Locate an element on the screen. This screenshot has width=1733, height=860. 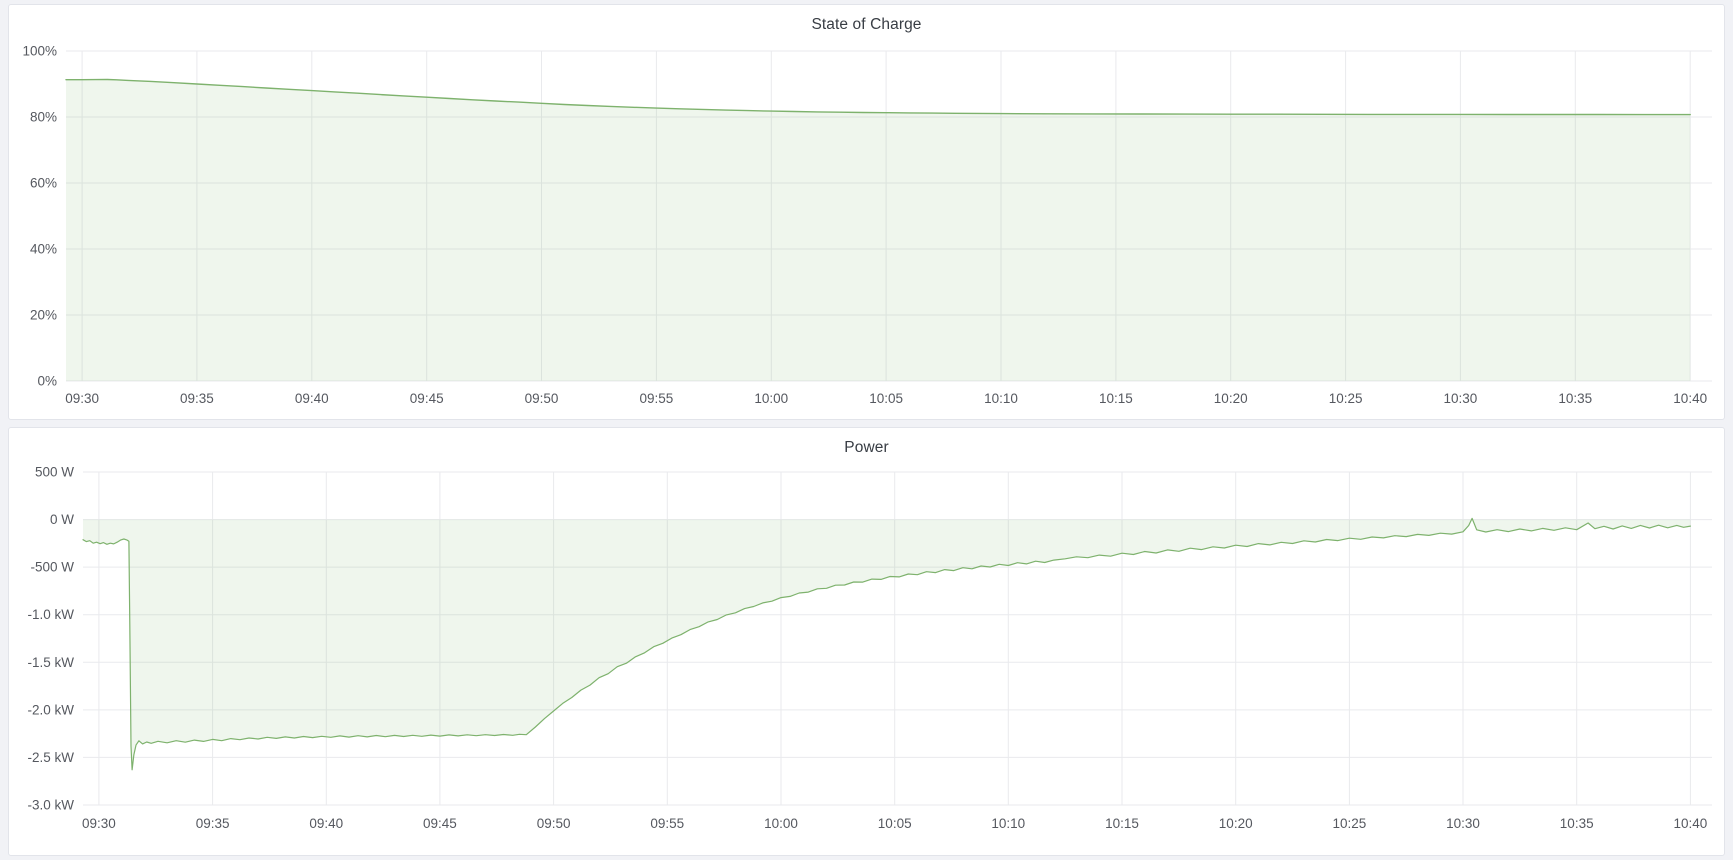
y-tick-label: 40% is located at coordinates (43, 249).